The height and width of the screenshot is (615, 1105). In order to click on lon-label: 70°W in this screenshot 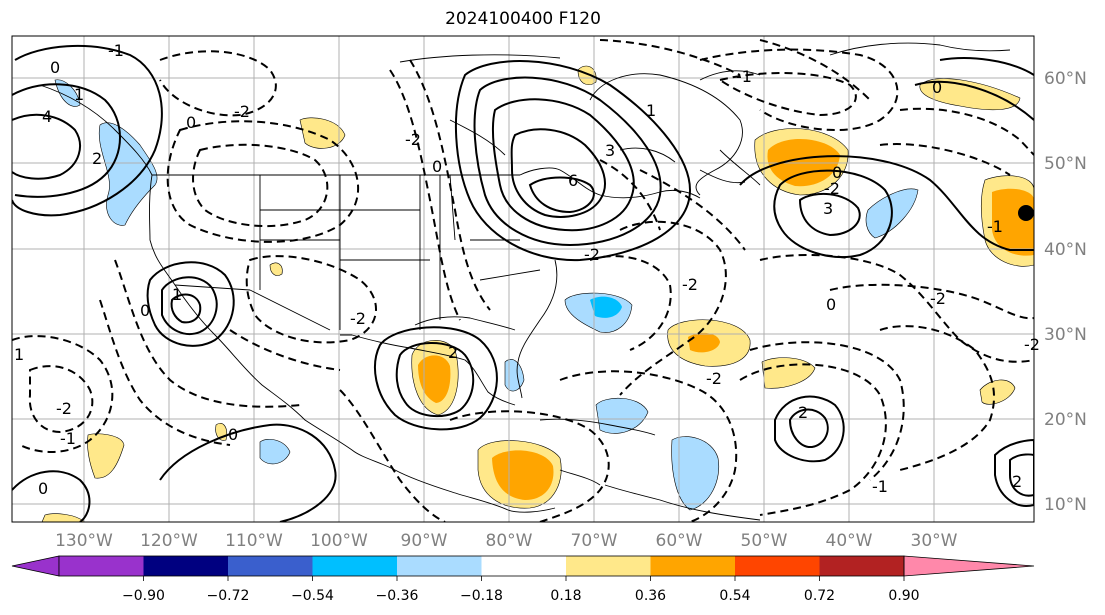, I will do `click(594, 541)`.